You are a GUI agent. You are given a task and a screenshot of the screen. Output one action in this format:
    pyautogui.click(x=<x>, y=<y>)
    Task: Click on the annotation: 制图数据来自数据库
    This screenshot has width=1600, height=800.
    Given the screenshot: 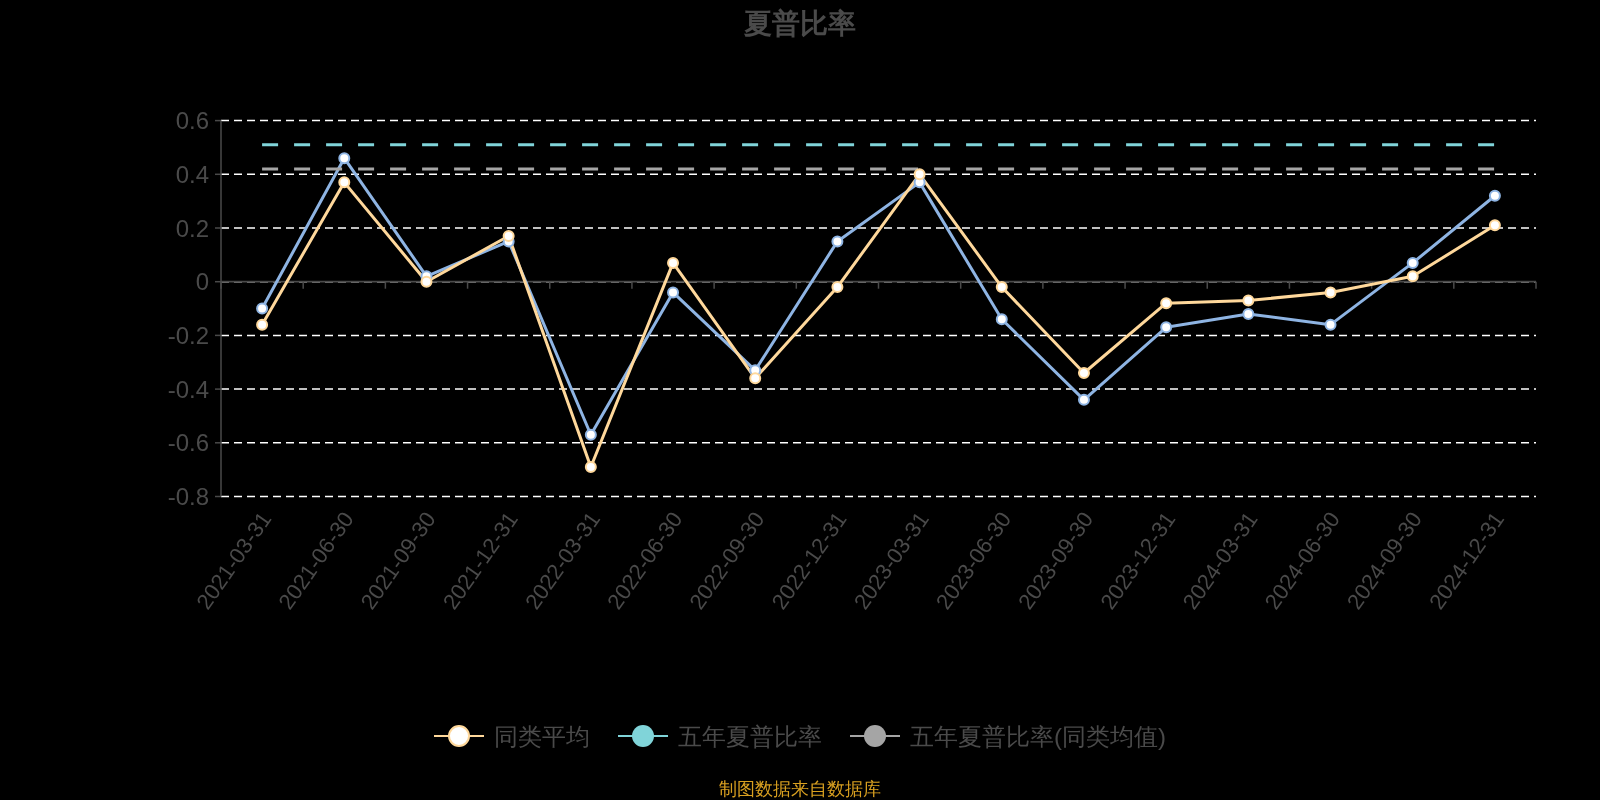 What is the action you would take?
    pyautogui.click(x=800, y=789)
    